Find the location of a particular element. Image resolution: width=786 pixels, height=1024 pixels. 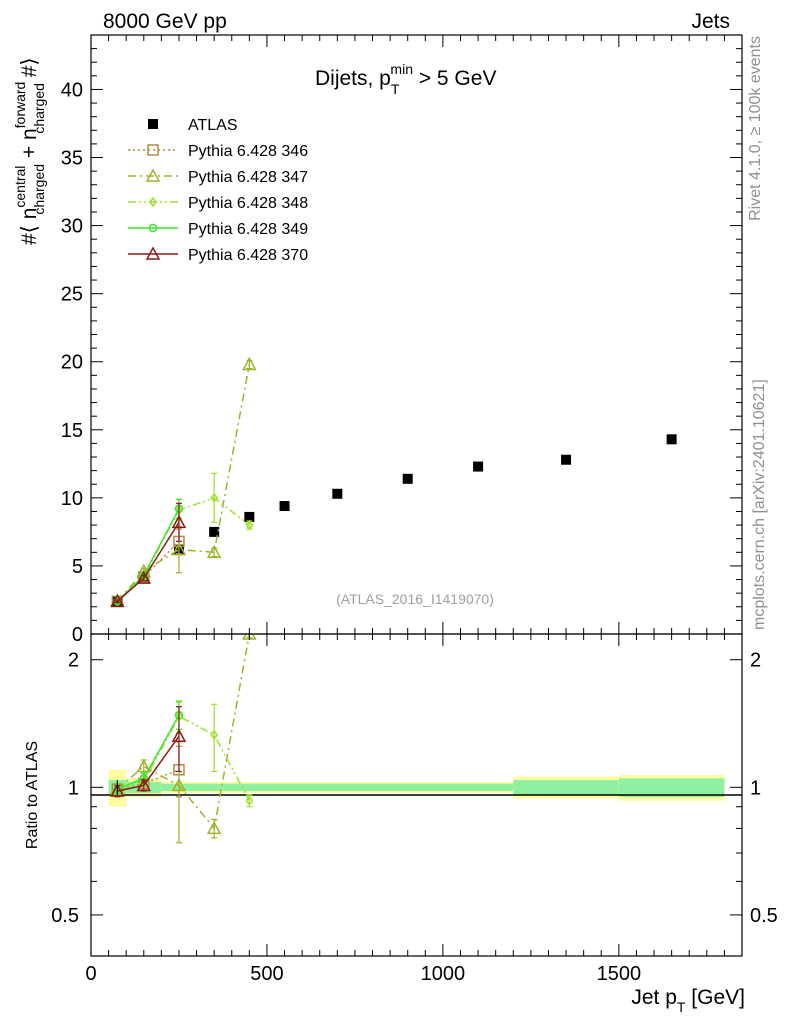

ratio-ytick-label-right: 1 is located at coordinates (755, 788).